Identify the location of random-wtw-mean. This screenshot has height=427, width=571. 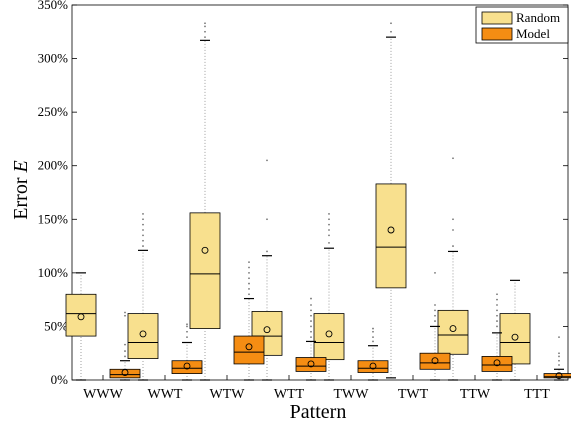
(205, 250).